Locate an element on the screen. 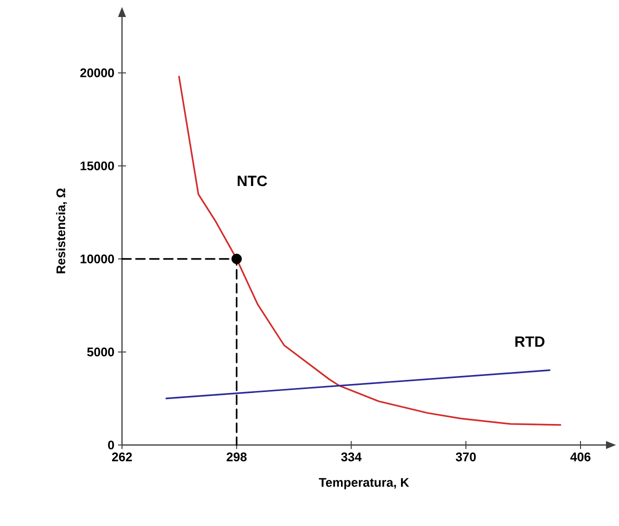 The image size is (619, 526). y-tick-label: 20000 is located at coordinates (97, 73).